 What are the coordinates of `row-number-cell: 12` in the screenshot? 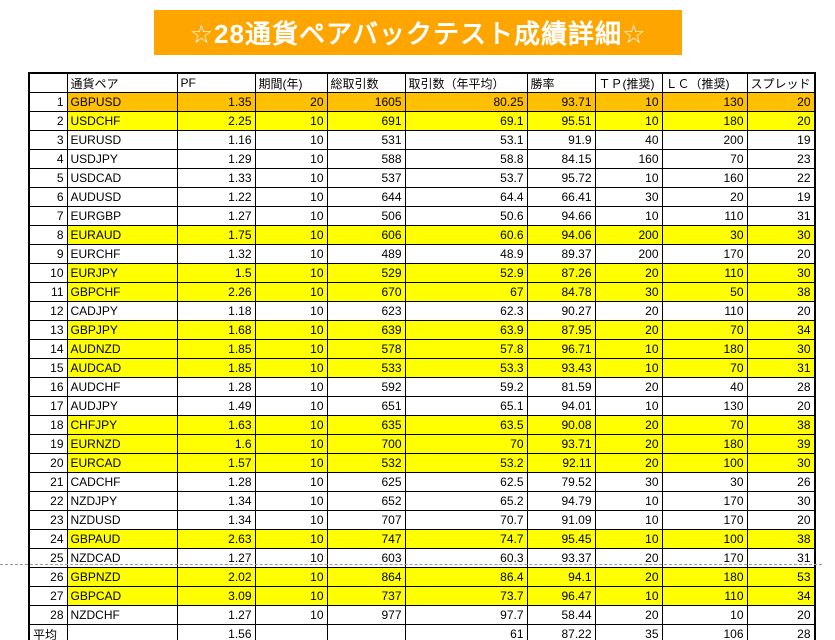 It's located at (48, 311).